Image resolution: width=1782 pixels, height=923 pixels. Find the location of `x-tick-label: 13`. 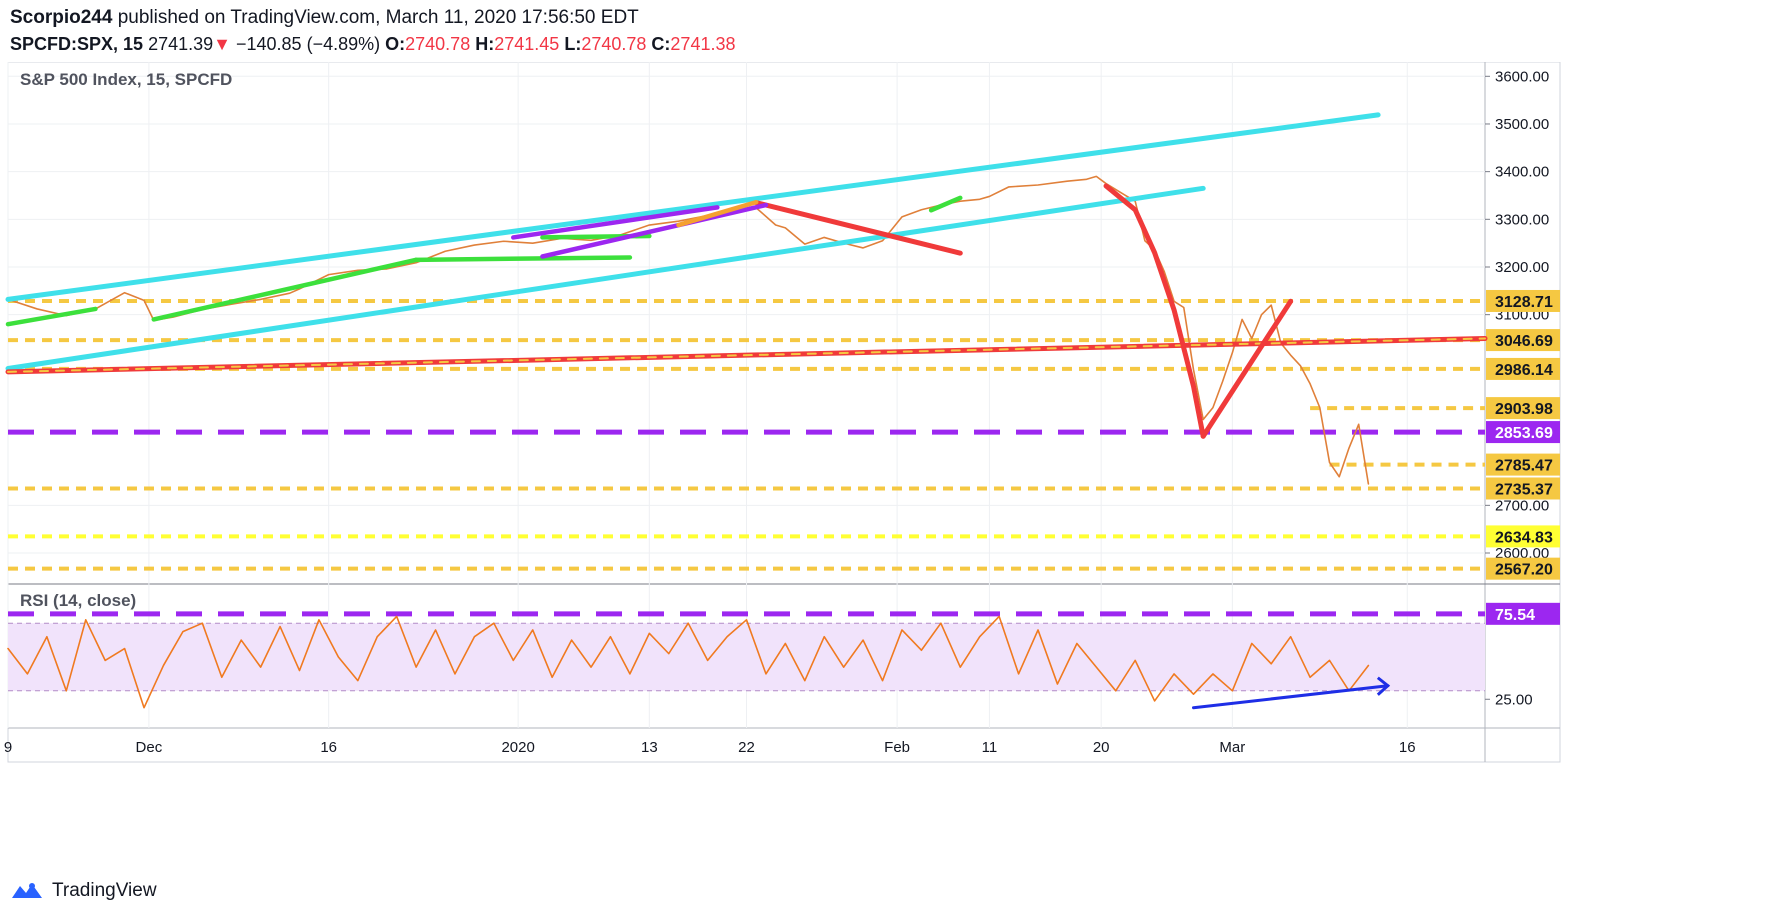

x-tick-label: 13 is located at coordinates (649, 747).